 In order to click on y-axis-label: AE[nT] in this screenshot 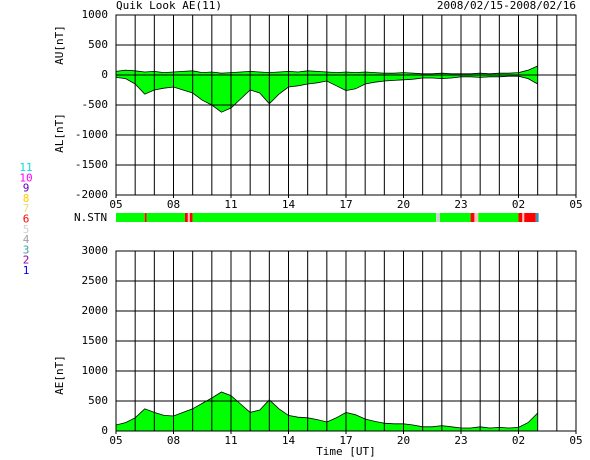, I will do `click(59, 375)`.